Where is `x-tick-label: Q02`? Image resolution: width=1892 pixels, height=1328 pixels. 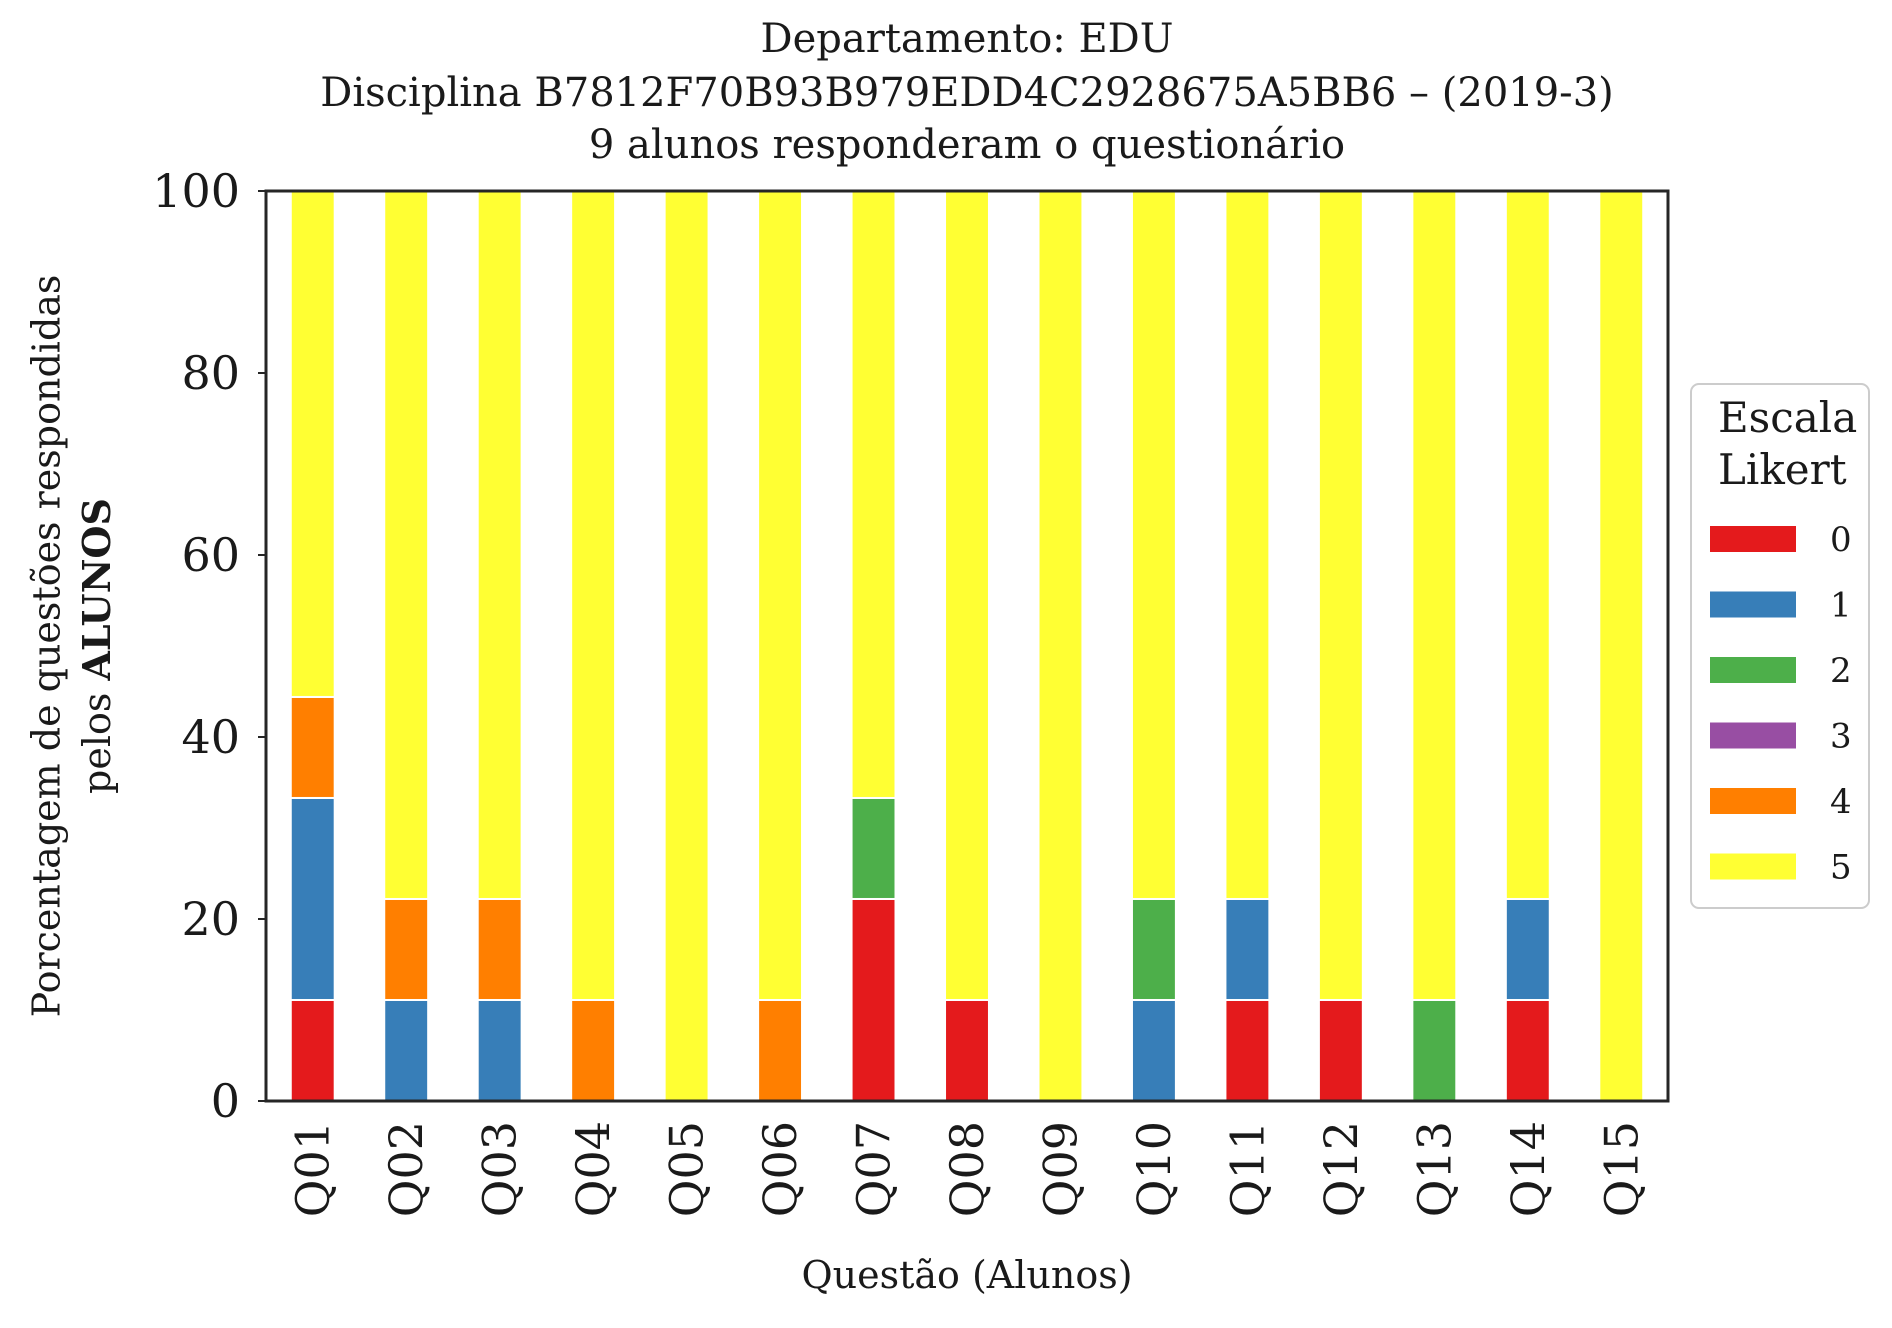
x-tick-label: Q02 is located at coordinates (406, 1169).